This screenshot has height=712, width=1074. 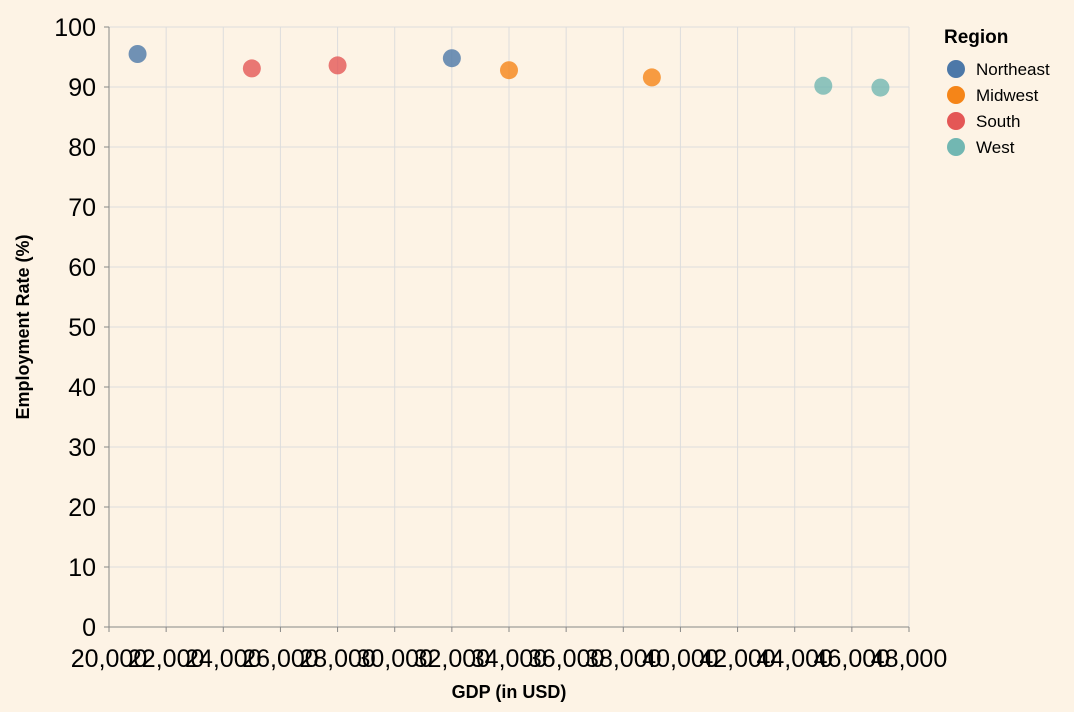 I want to click on legend-label-northeast: Northeast, so click(x=1013, y=69).